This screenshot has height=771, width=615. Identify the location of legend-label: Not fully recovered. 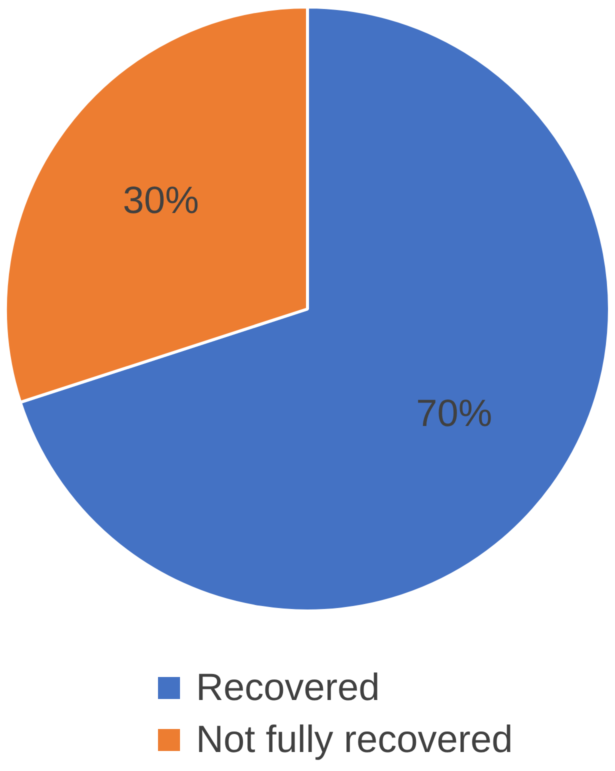
(354, 740).